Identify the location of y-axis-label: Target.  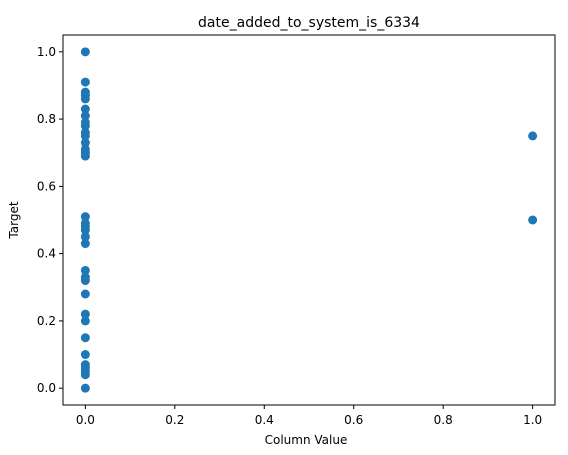
(14, 220).